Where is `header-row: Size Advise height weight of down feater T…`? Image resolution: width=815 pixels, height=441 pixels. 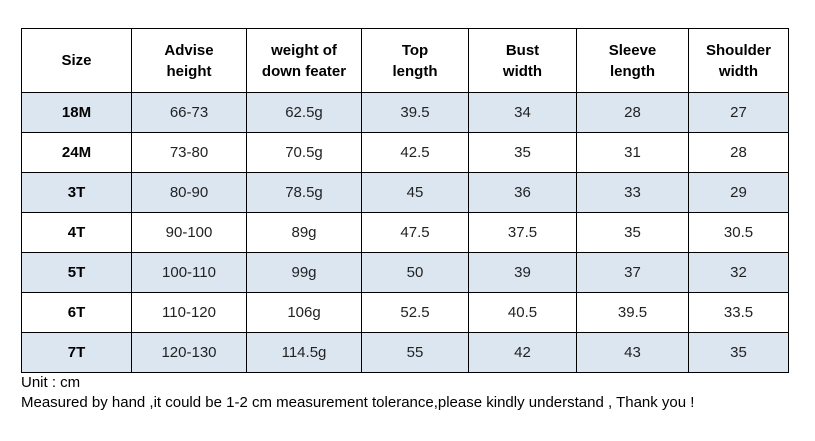 header-row: Size Advise height weight of down feater T… is located at coordinates (405, 60).